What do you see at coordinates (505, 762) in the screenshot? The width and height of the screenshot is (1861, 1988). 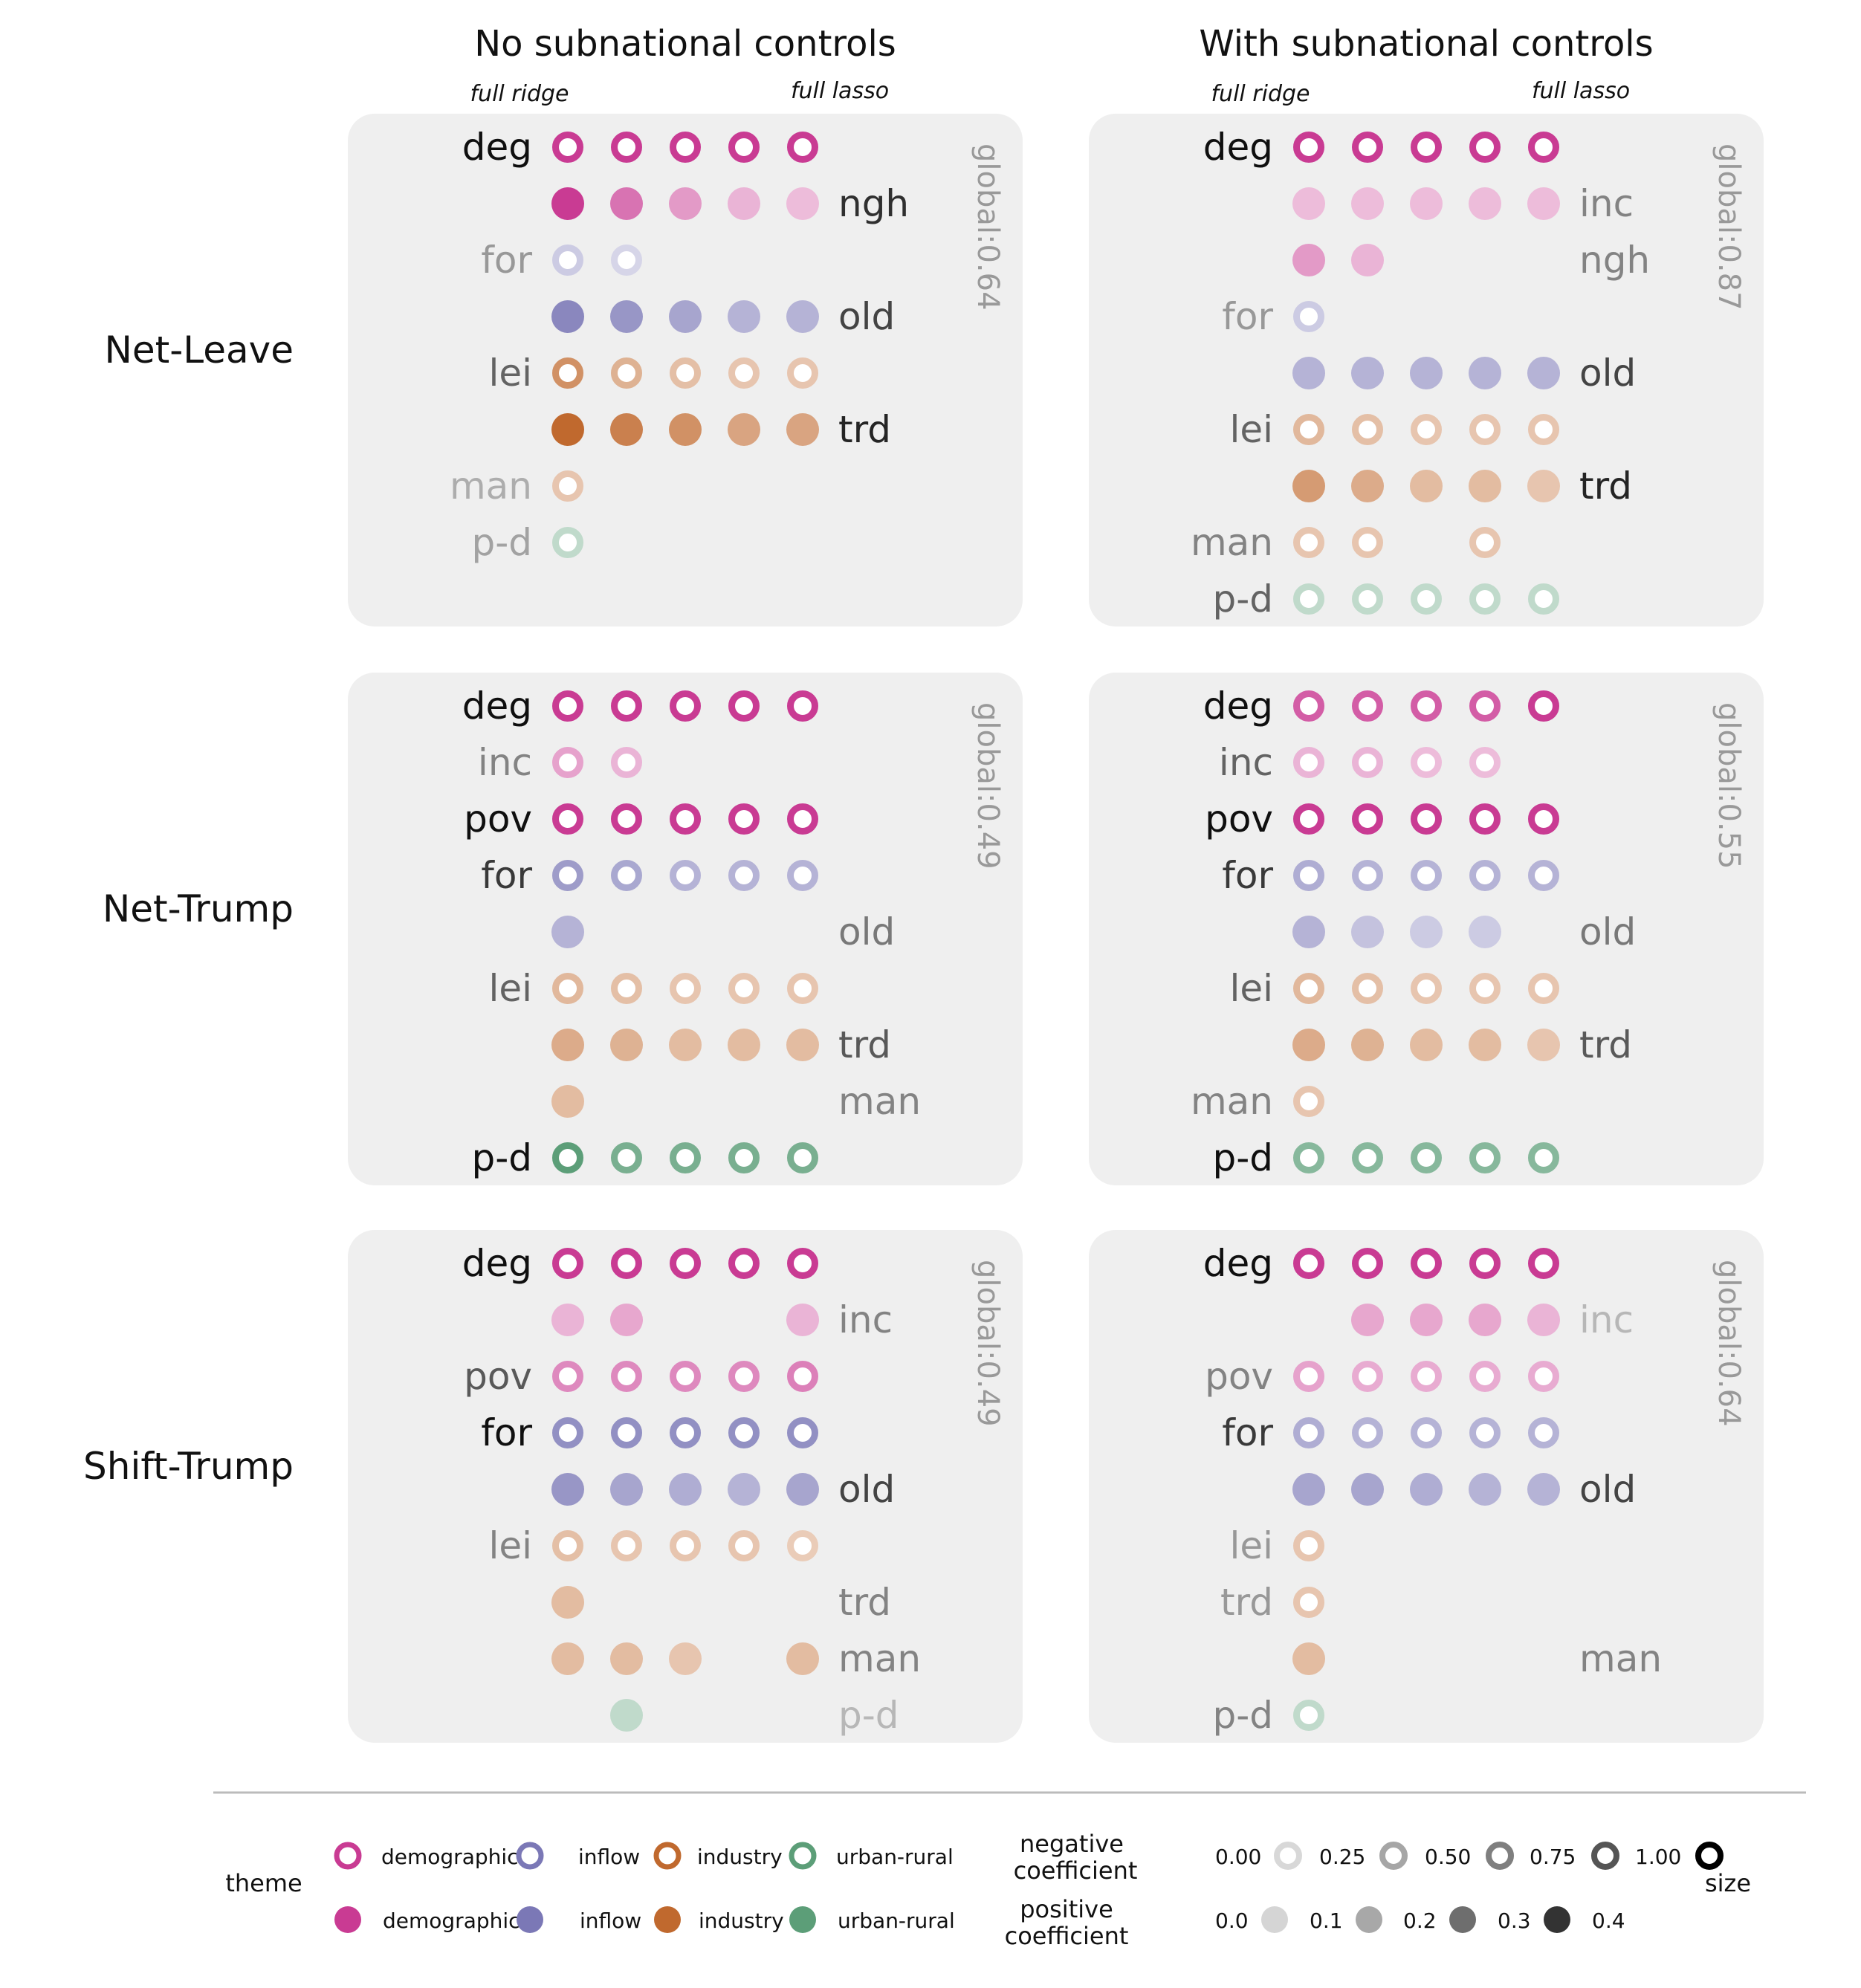 I see `variable-label: inc` at bounding box center [505, 762].